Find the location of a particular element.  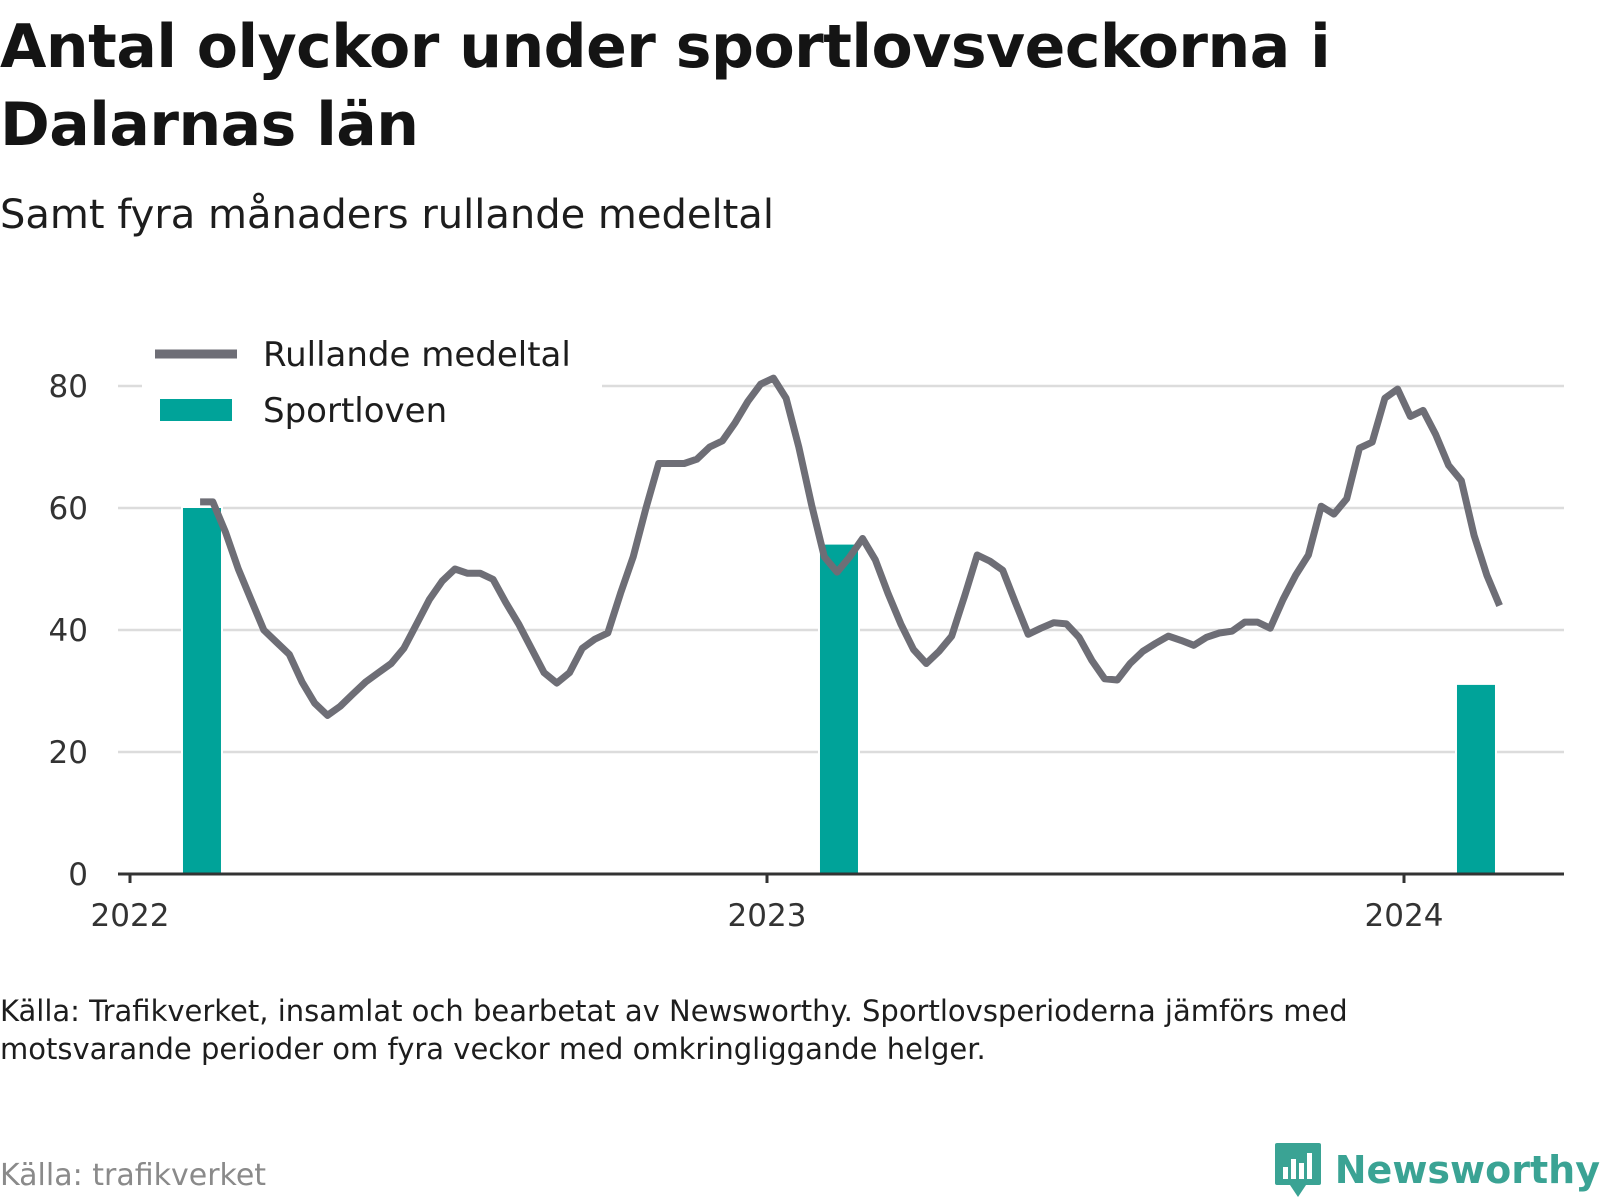

legend-label: Sportloven is located at coordinates (355, 411).